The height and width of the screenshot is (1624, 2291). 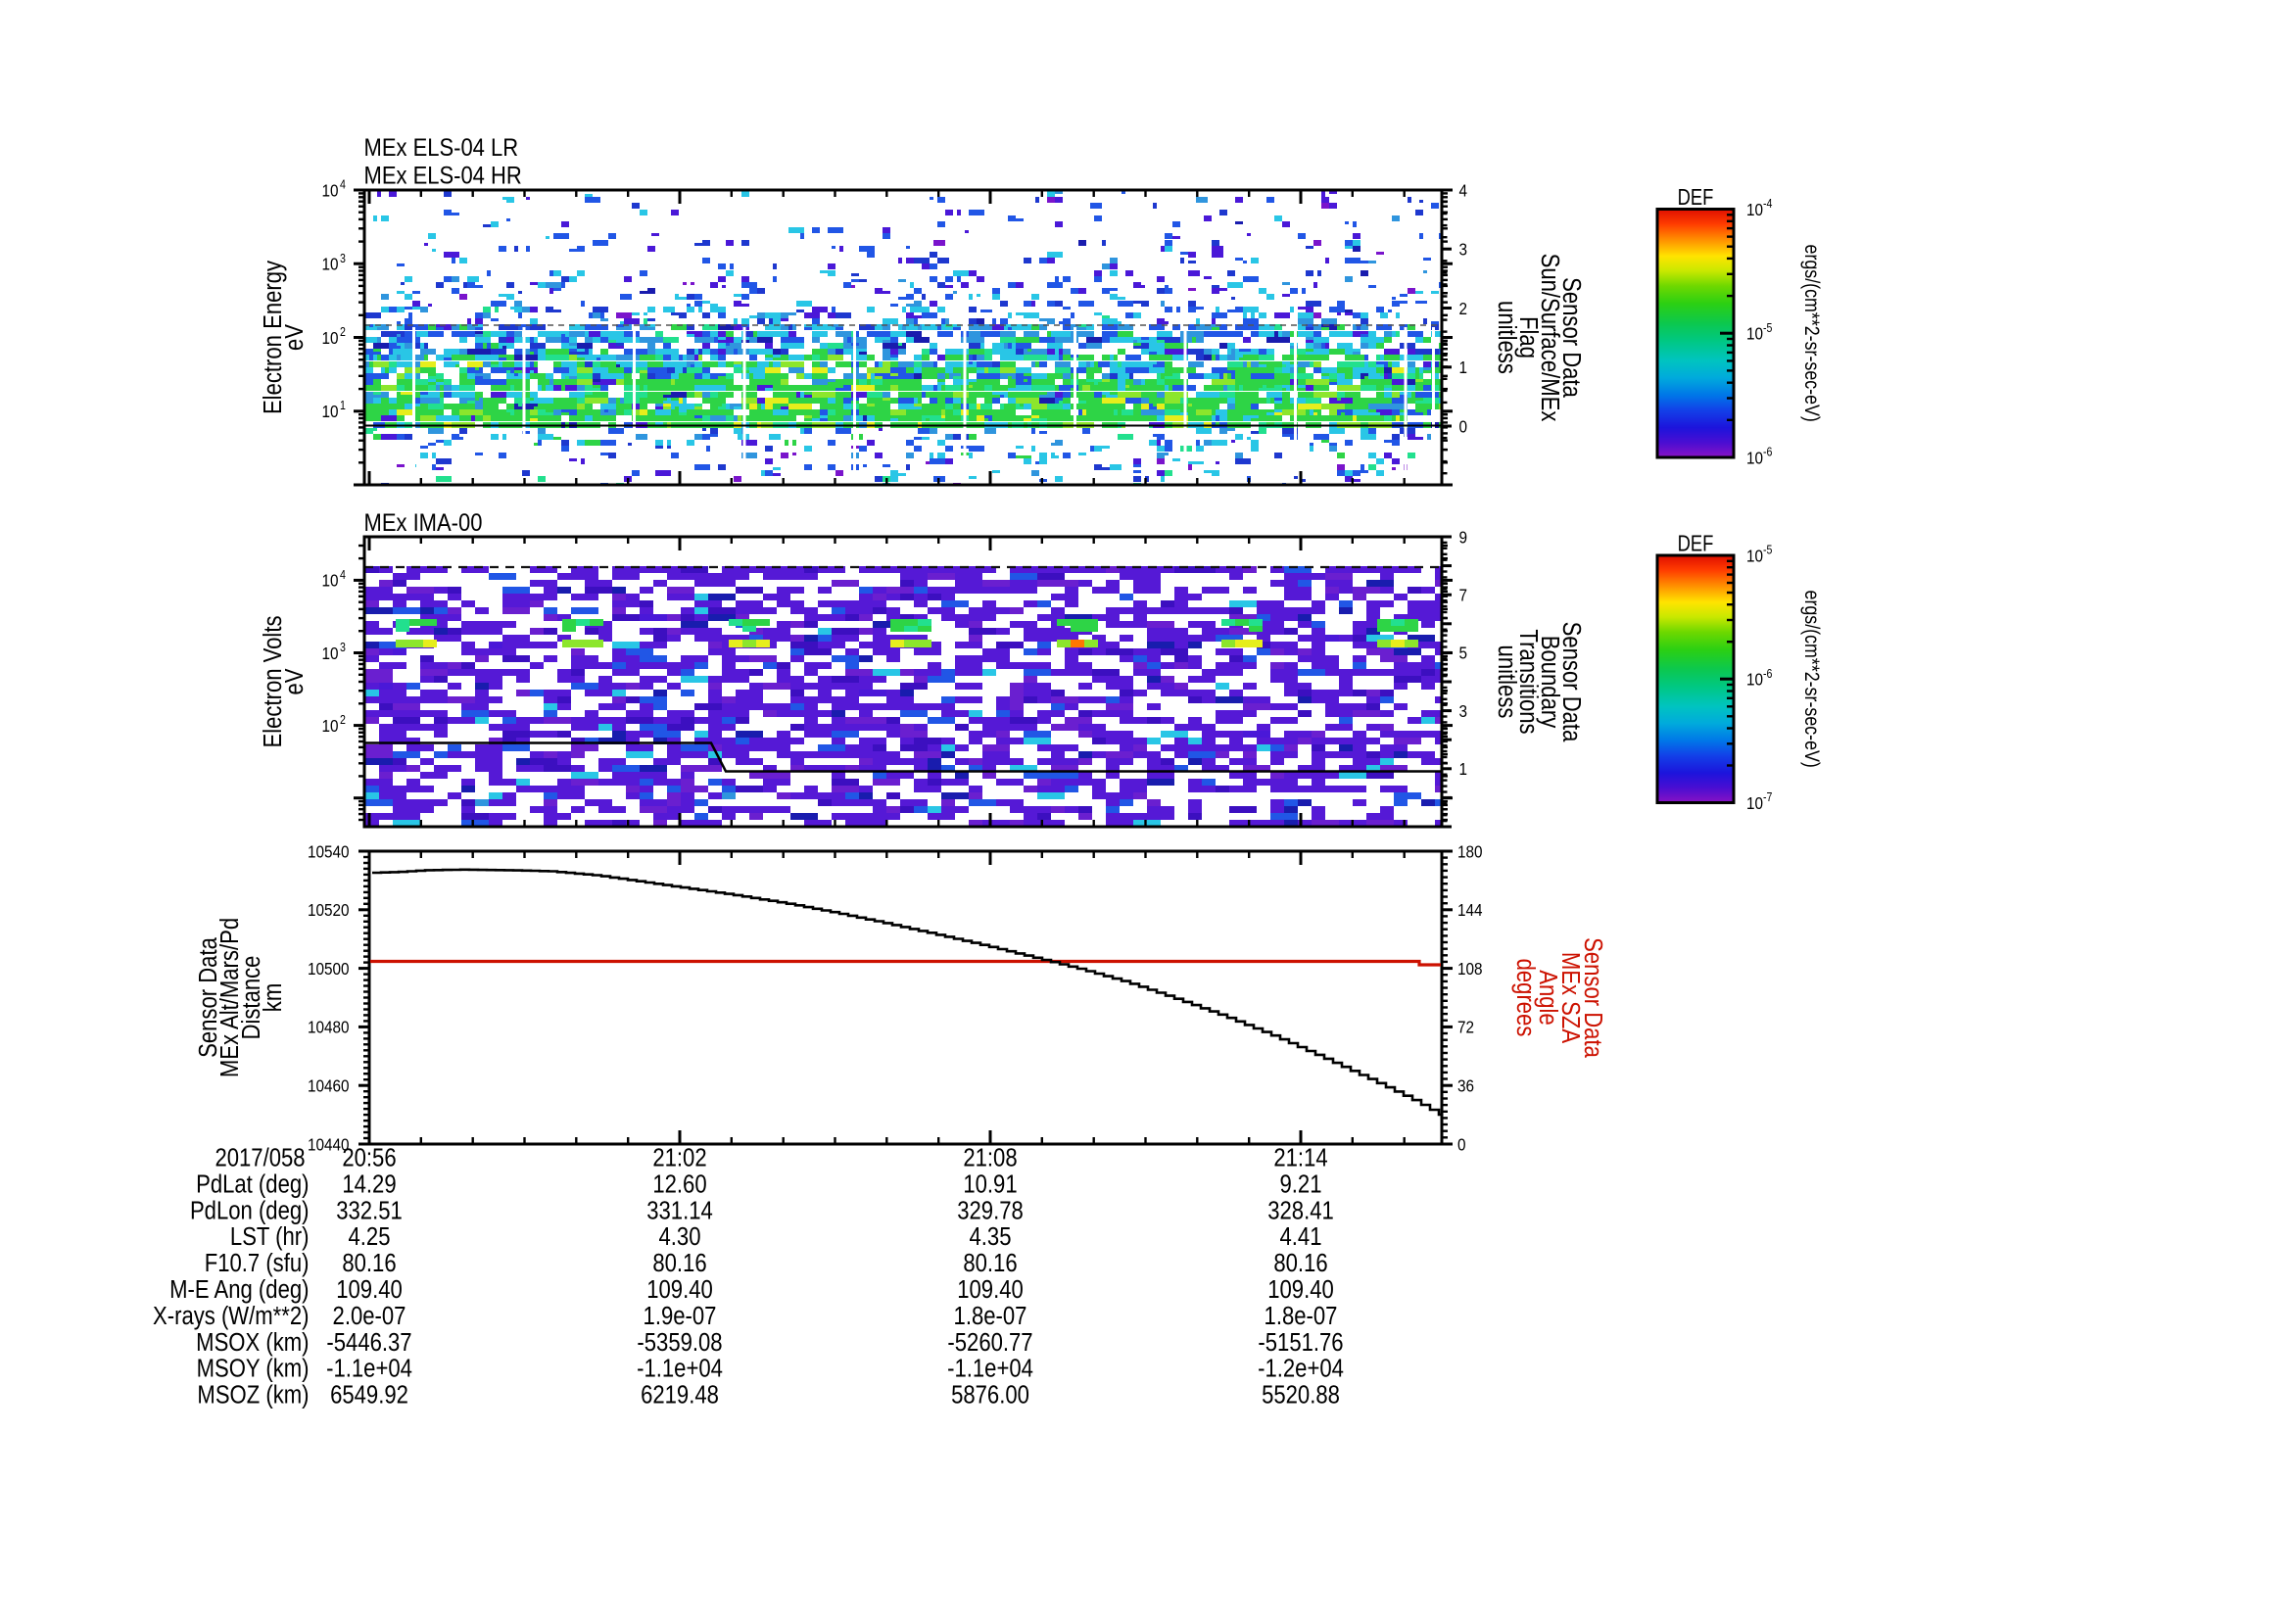 What do you see at coordinates (270, 1238) in the screenshot?
I see `svg-text: LST (hr)` at bounding box center [270, 1238].